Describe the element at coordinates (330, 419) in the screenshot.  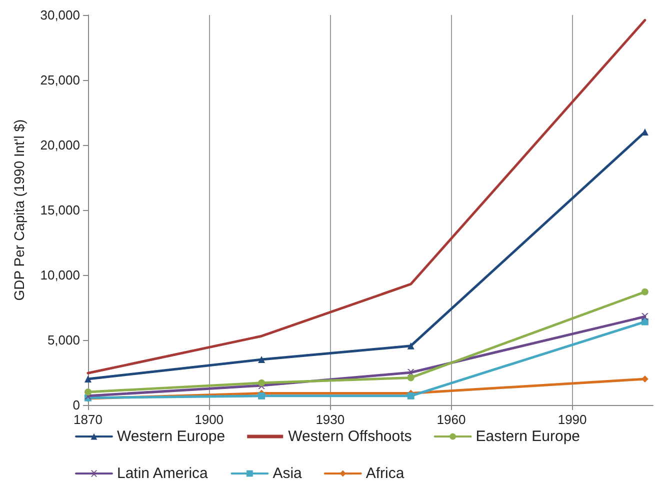
I see `x-tick-label: 1930` at that location.